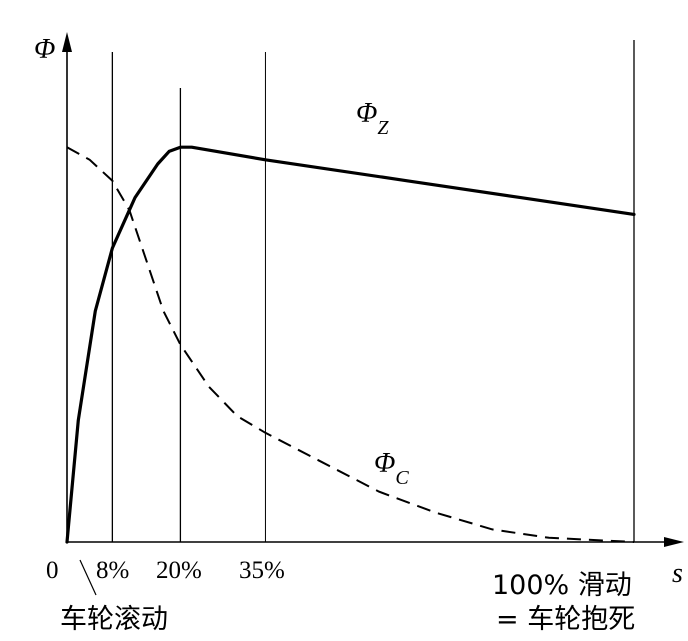 This screenshot has width=688, height=641. I want to click on end-label-2: = 车轮抱死, so click(565, 619).